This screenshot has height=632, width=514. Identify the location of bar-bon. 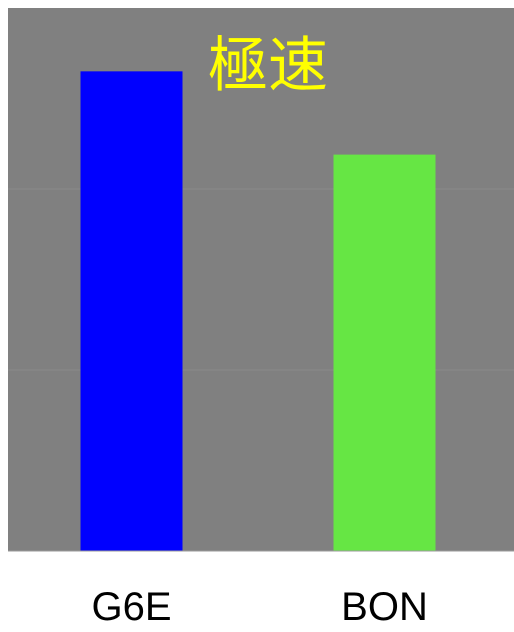
(384, 353).